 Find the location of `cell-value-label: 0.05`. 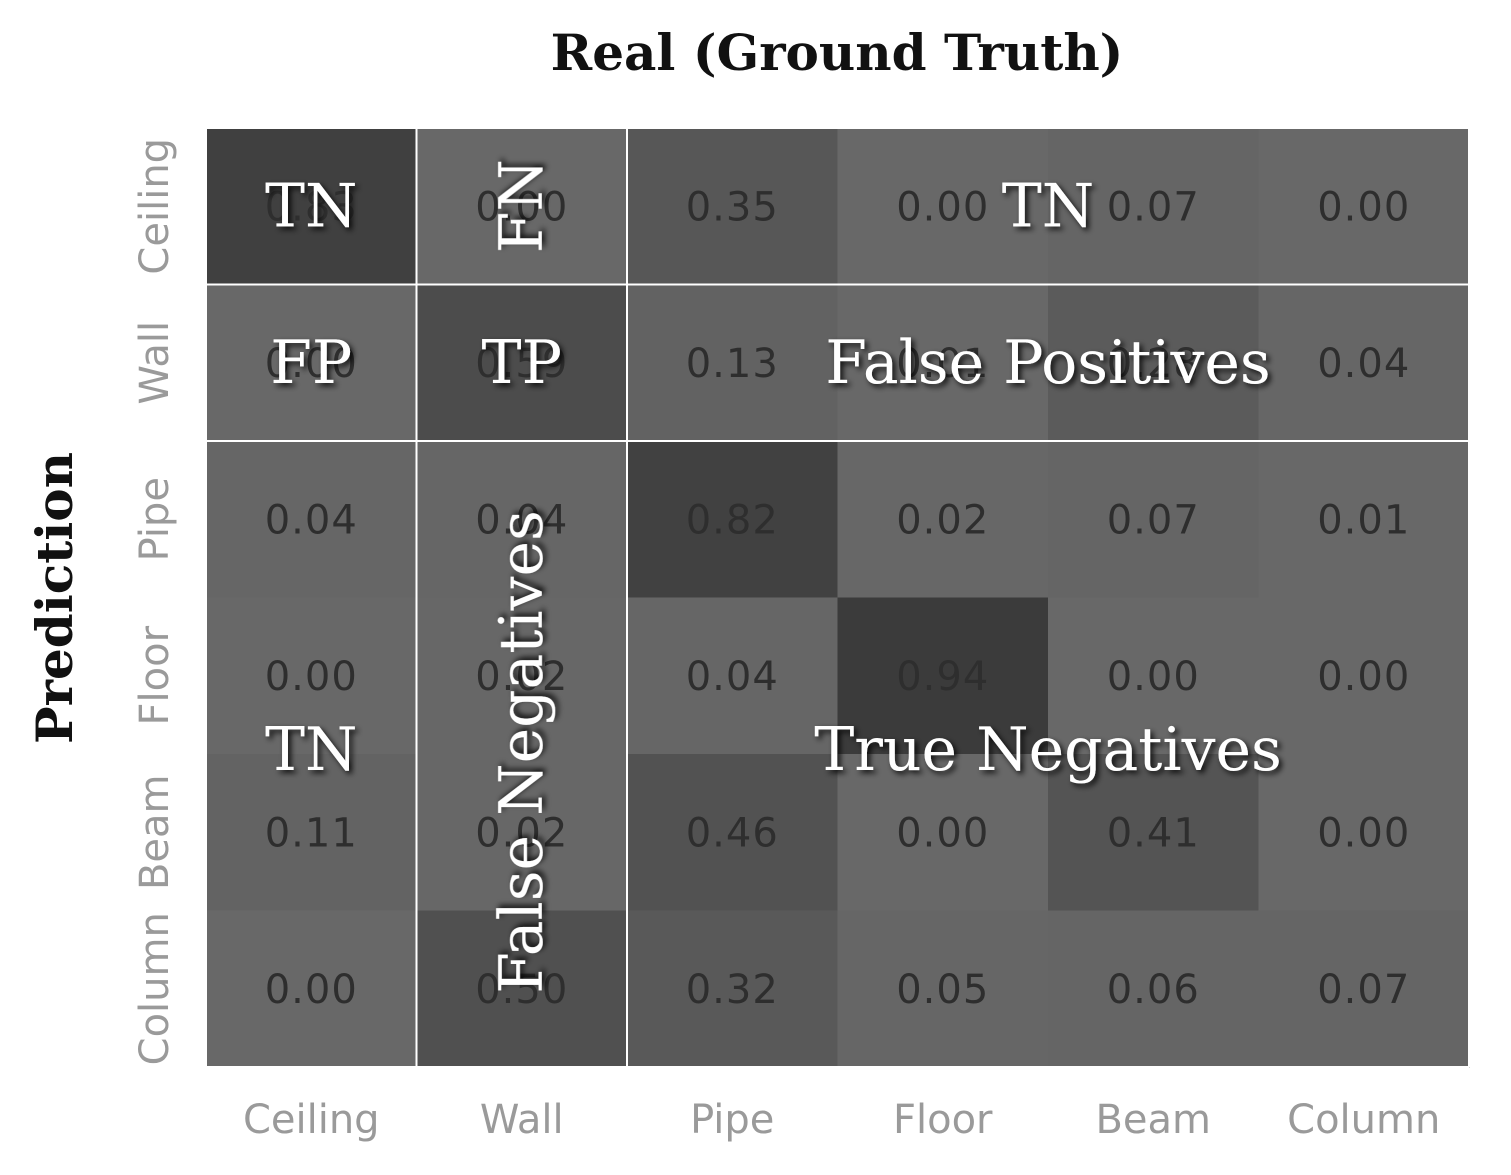

cell-value-label: 0.05 is located at coordinates (942, 990).